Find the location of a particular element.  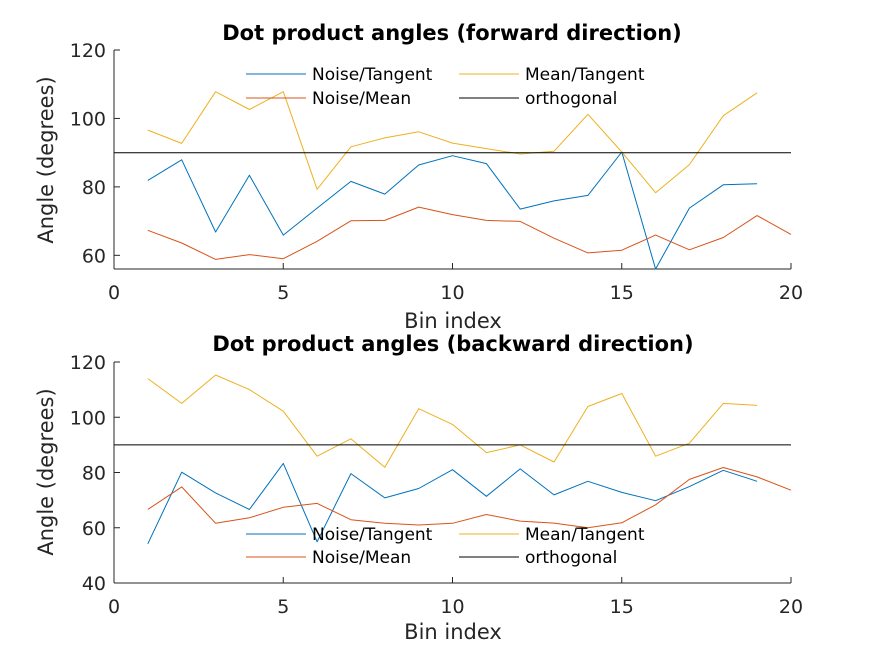

backward-y-axis-label: Angle (degrees) is located at coordinates (46, 471).